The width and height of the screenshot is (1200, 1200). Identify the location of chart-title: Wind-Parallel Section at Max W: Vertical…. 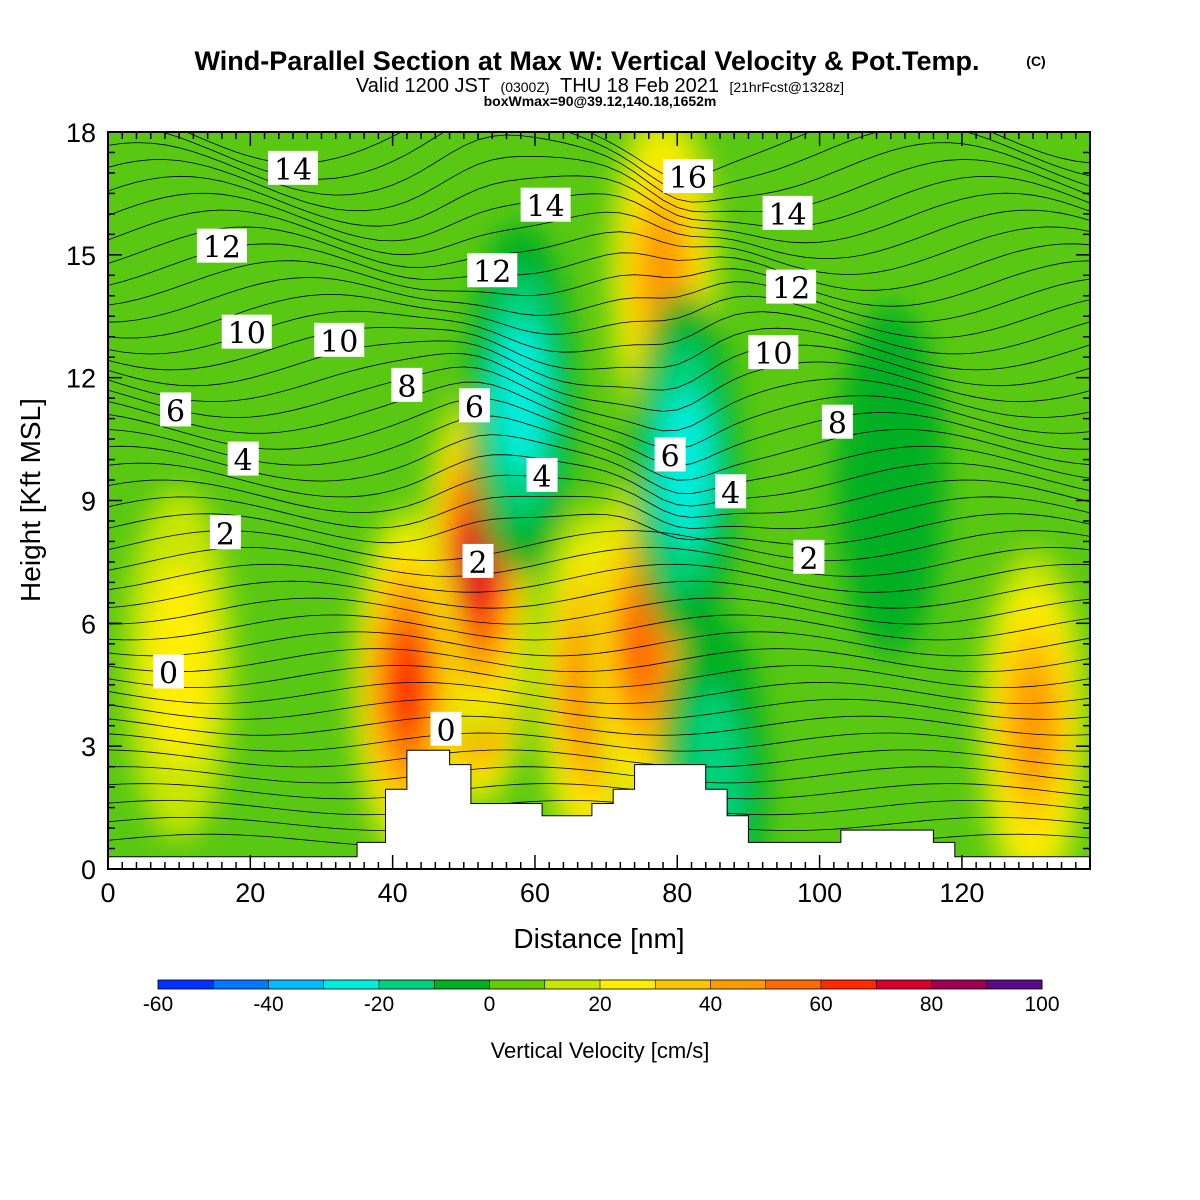
(587, 61).